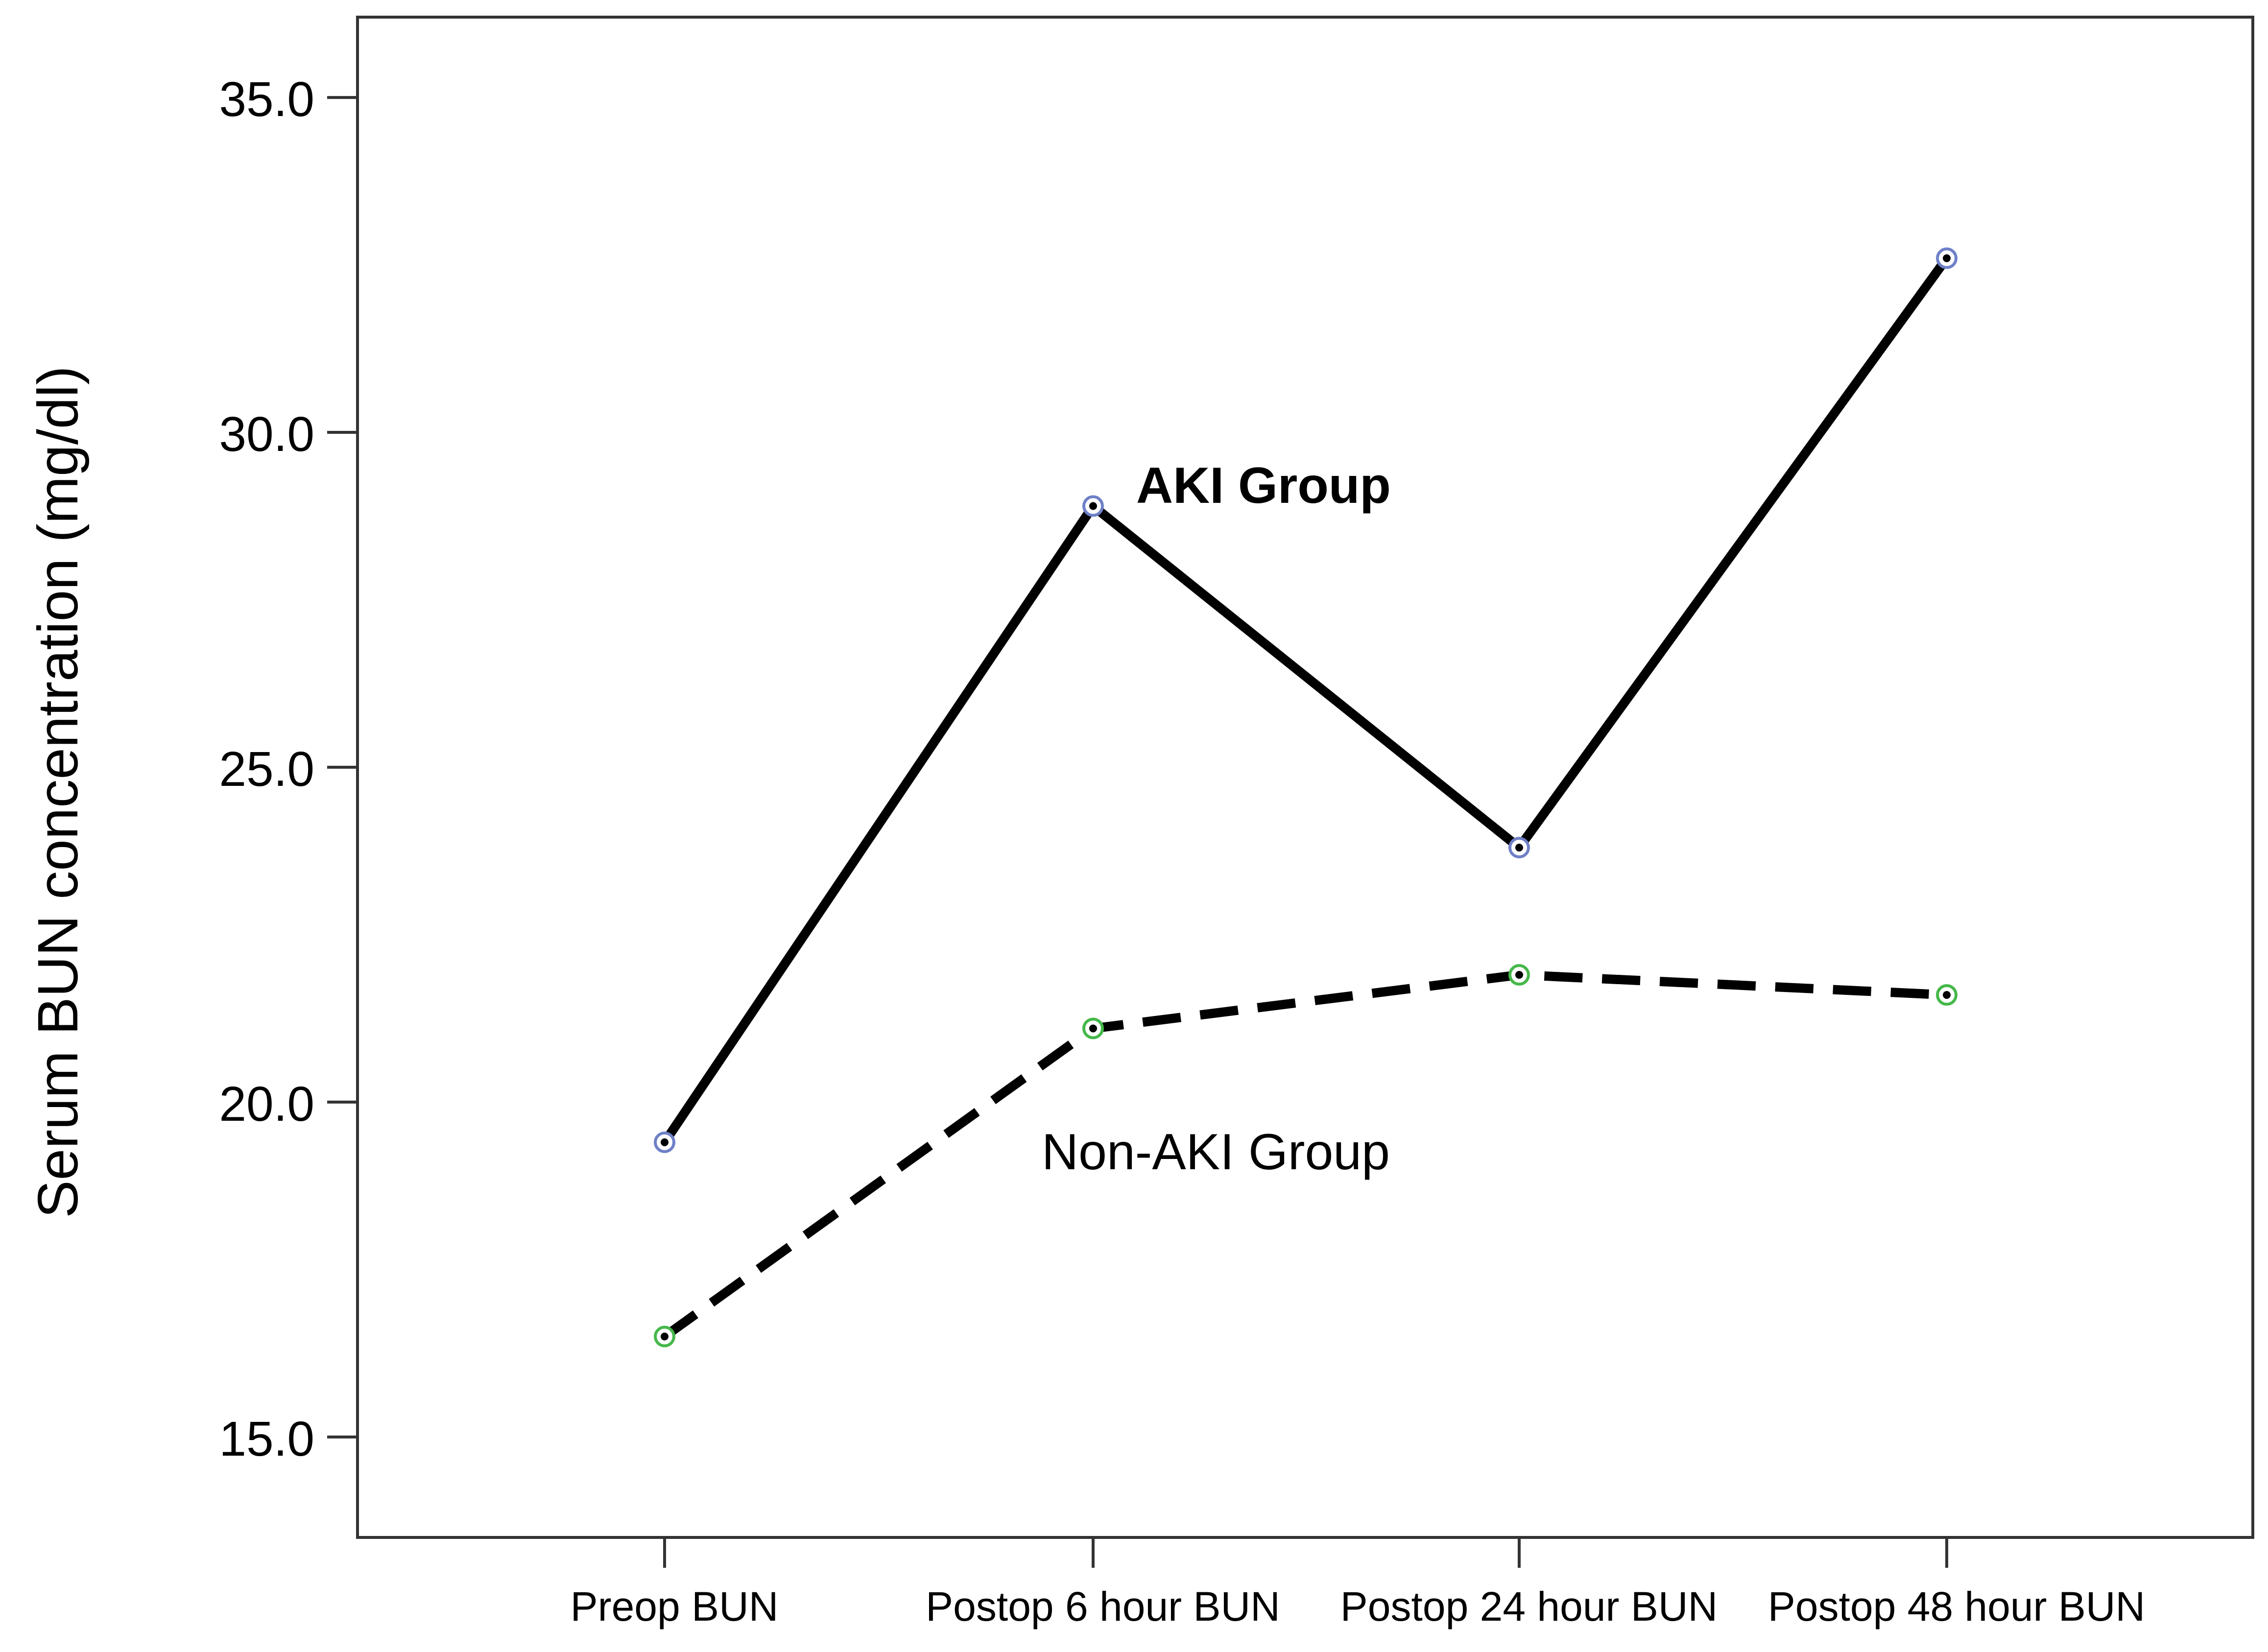  Describe the element at coordinates (266, 99) in the screenshot. I see `y-tick-label: 35.0` at that location.